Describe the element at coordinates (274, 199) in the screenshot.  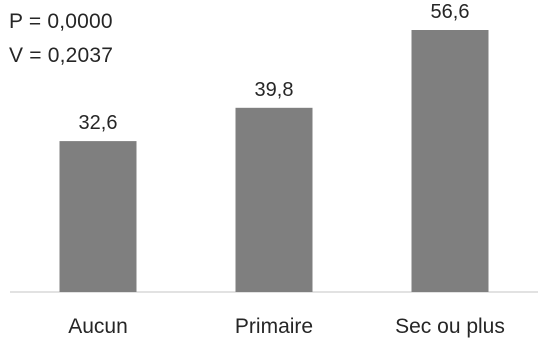
I see `bar-primaire` at that location.